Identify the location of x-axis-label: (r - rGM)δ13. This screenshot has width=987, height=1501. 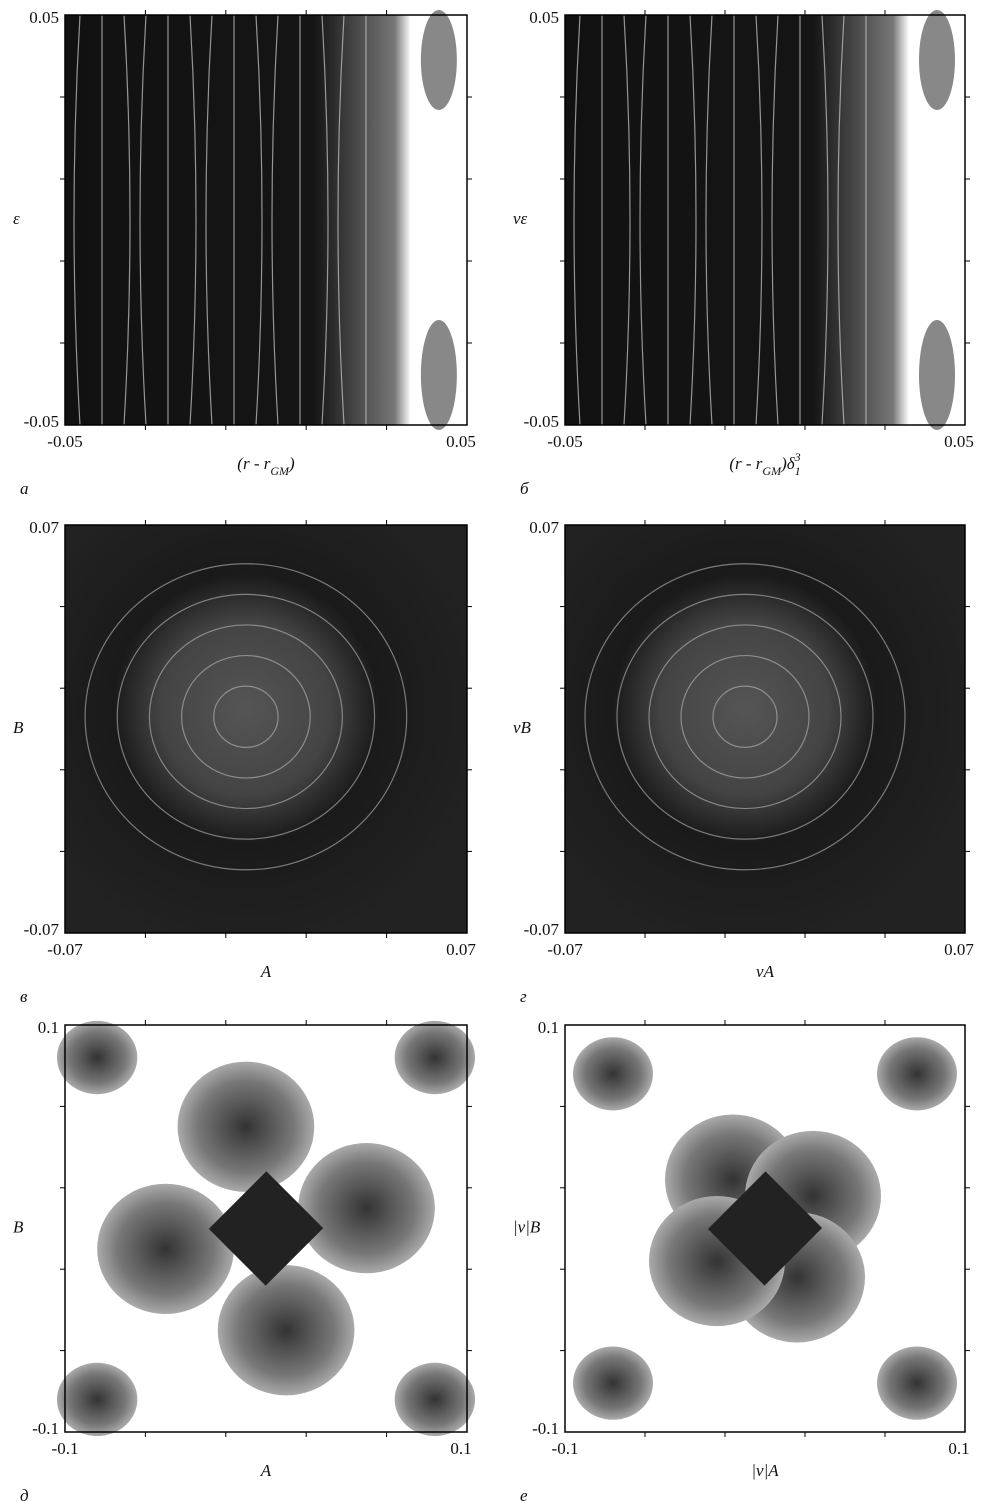
(764, 464).